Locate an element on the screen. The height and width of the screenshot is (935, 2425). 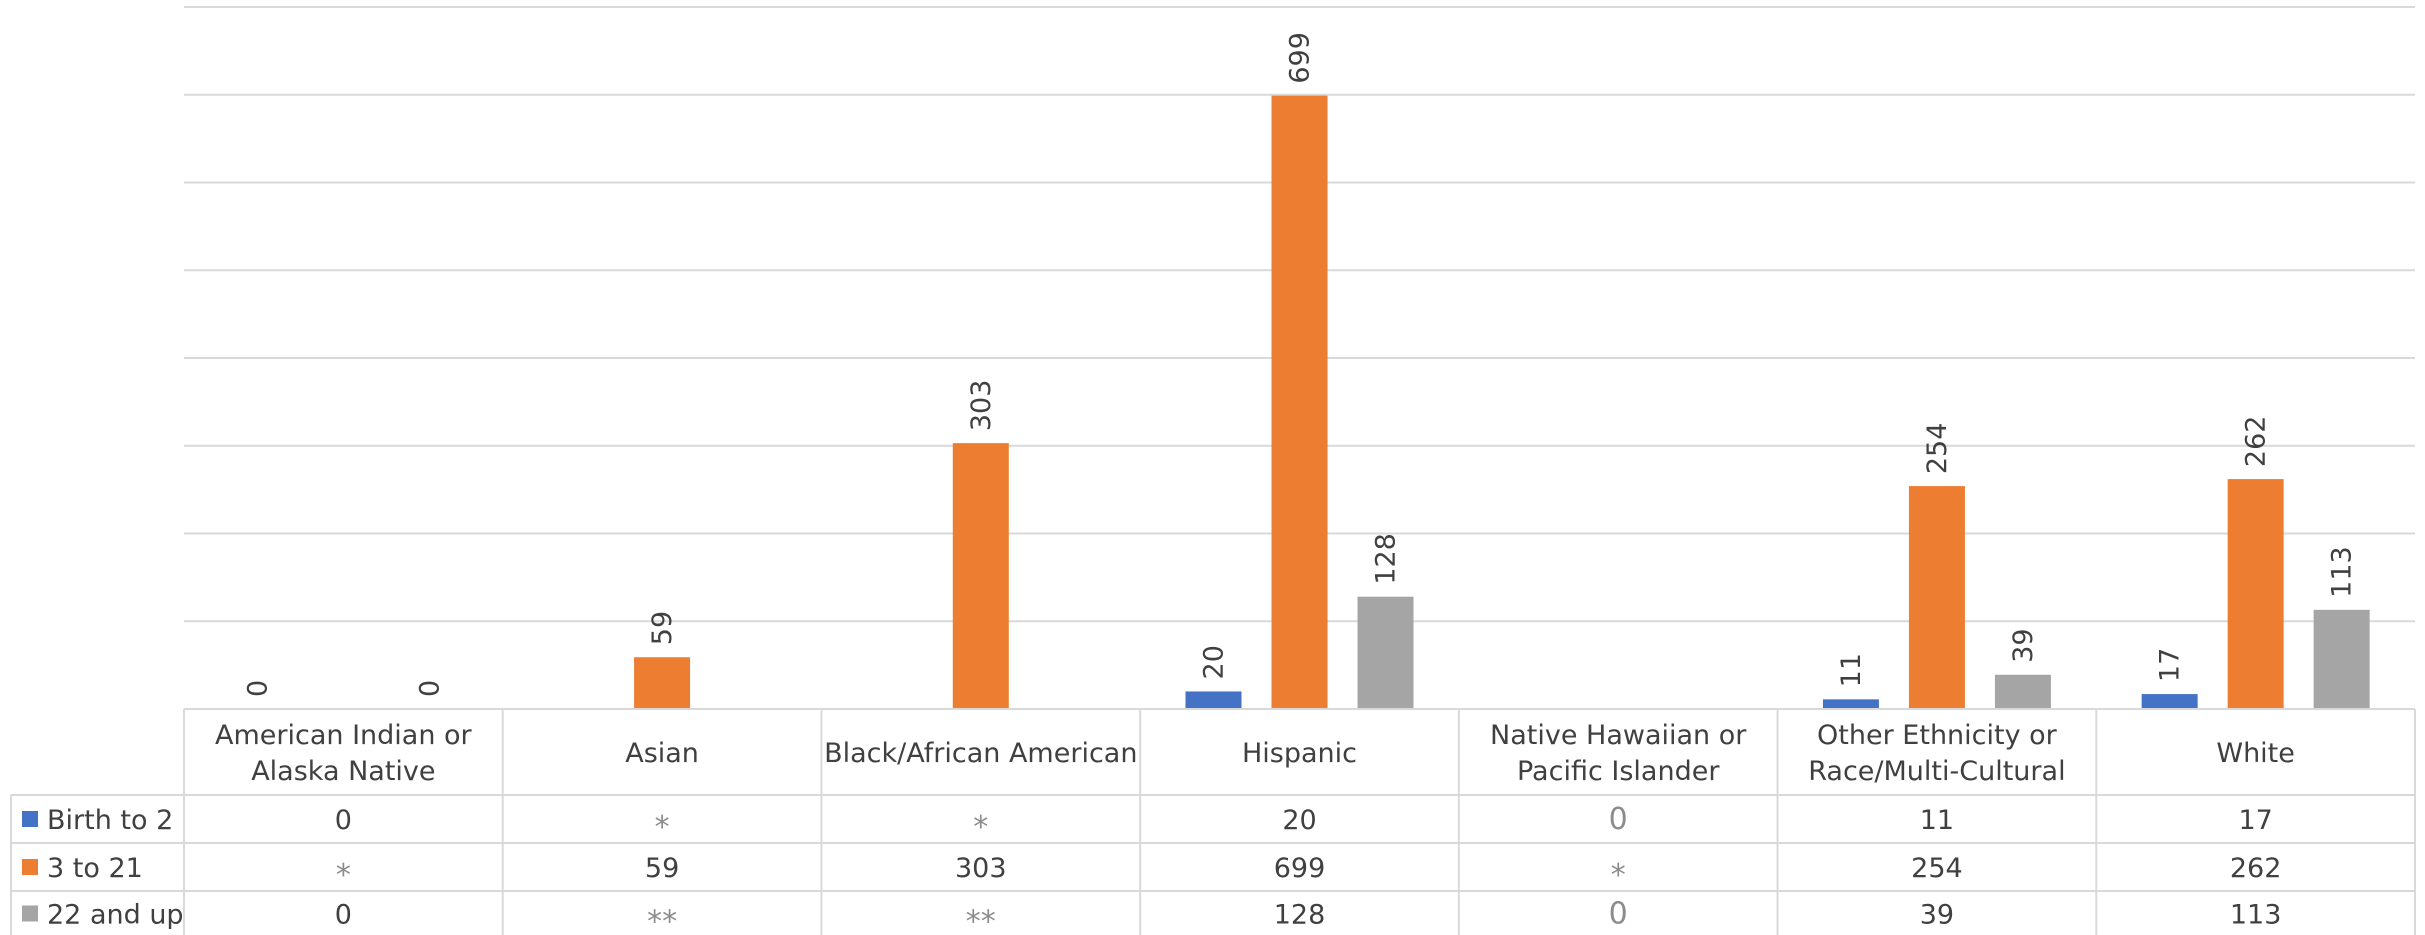
data-label: 17 is located at coordinates (2170, 665).